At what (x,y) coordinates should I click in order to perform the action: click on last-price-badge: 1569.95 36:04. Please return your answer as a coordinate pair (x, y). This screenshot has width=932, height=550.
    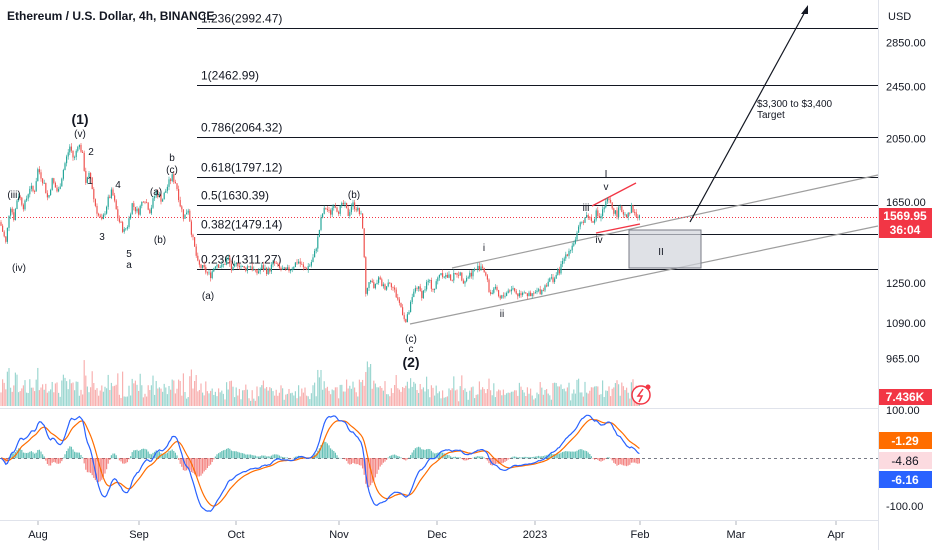
    Looking at the image, I should click on (905, 223).